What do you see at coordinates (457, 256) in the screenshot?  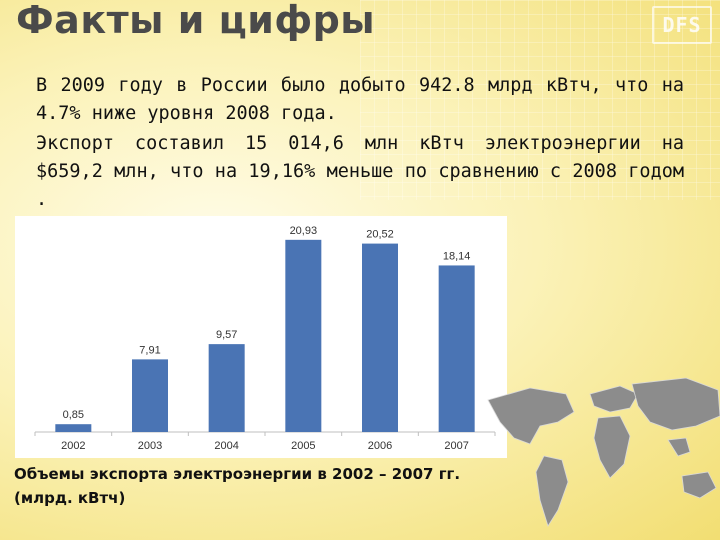 I see `data-label-2007: 18,14` at bounding box center [457, 256].